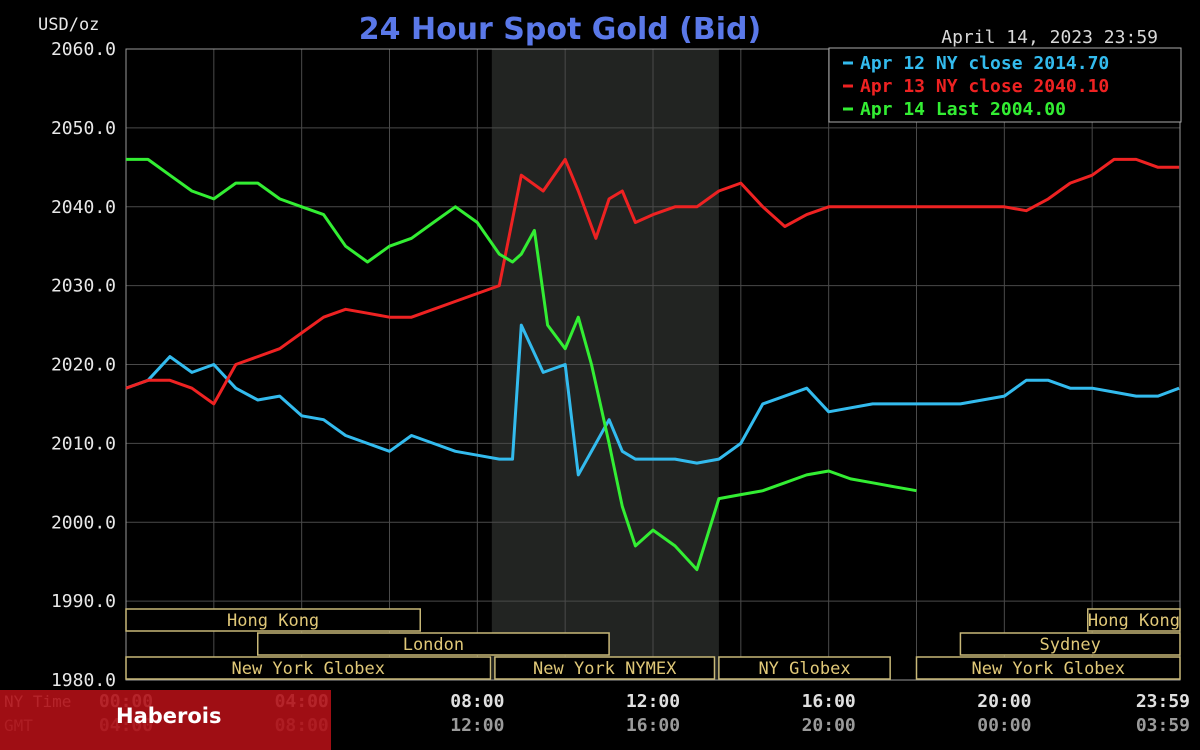 The height and width of the screenshot is (750, 1200). Describe the element at coordinates (83, 601) in the screenshot. I see `y-tick-label: 1990.0` at that location.